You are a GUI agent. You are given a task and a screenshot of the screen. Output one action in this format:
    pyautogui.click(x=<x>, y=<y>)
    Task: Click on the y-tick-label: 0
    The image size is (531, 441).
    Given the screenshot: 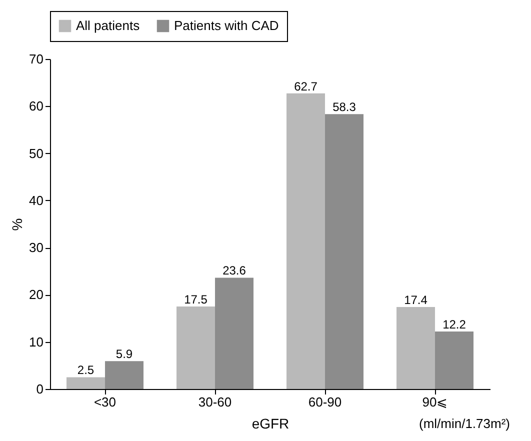 What is the action you would take?
    pyautogui.click(x=40, y=389)
    